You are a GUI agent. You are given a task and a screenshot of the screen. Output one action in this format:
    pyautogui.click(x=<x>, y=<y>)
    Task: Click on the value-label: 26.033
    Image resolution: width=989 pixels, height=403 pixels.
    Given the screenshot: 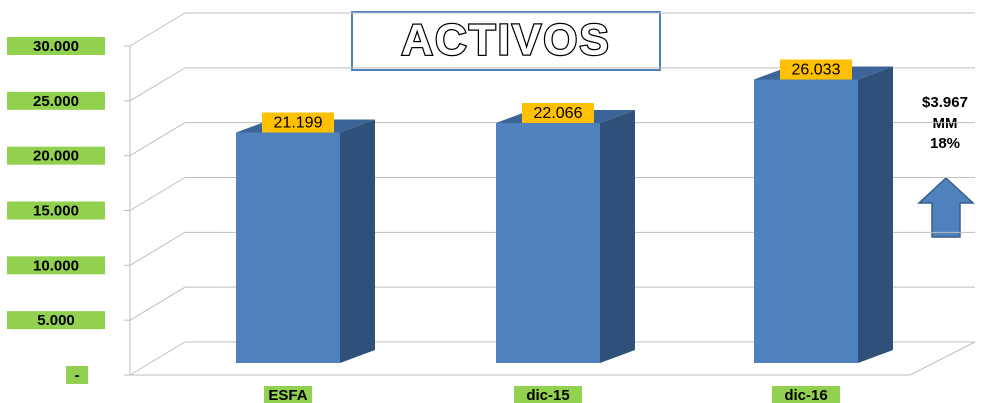 What is the action you would take?
    pyautogui.click(x=816, y=70)
    